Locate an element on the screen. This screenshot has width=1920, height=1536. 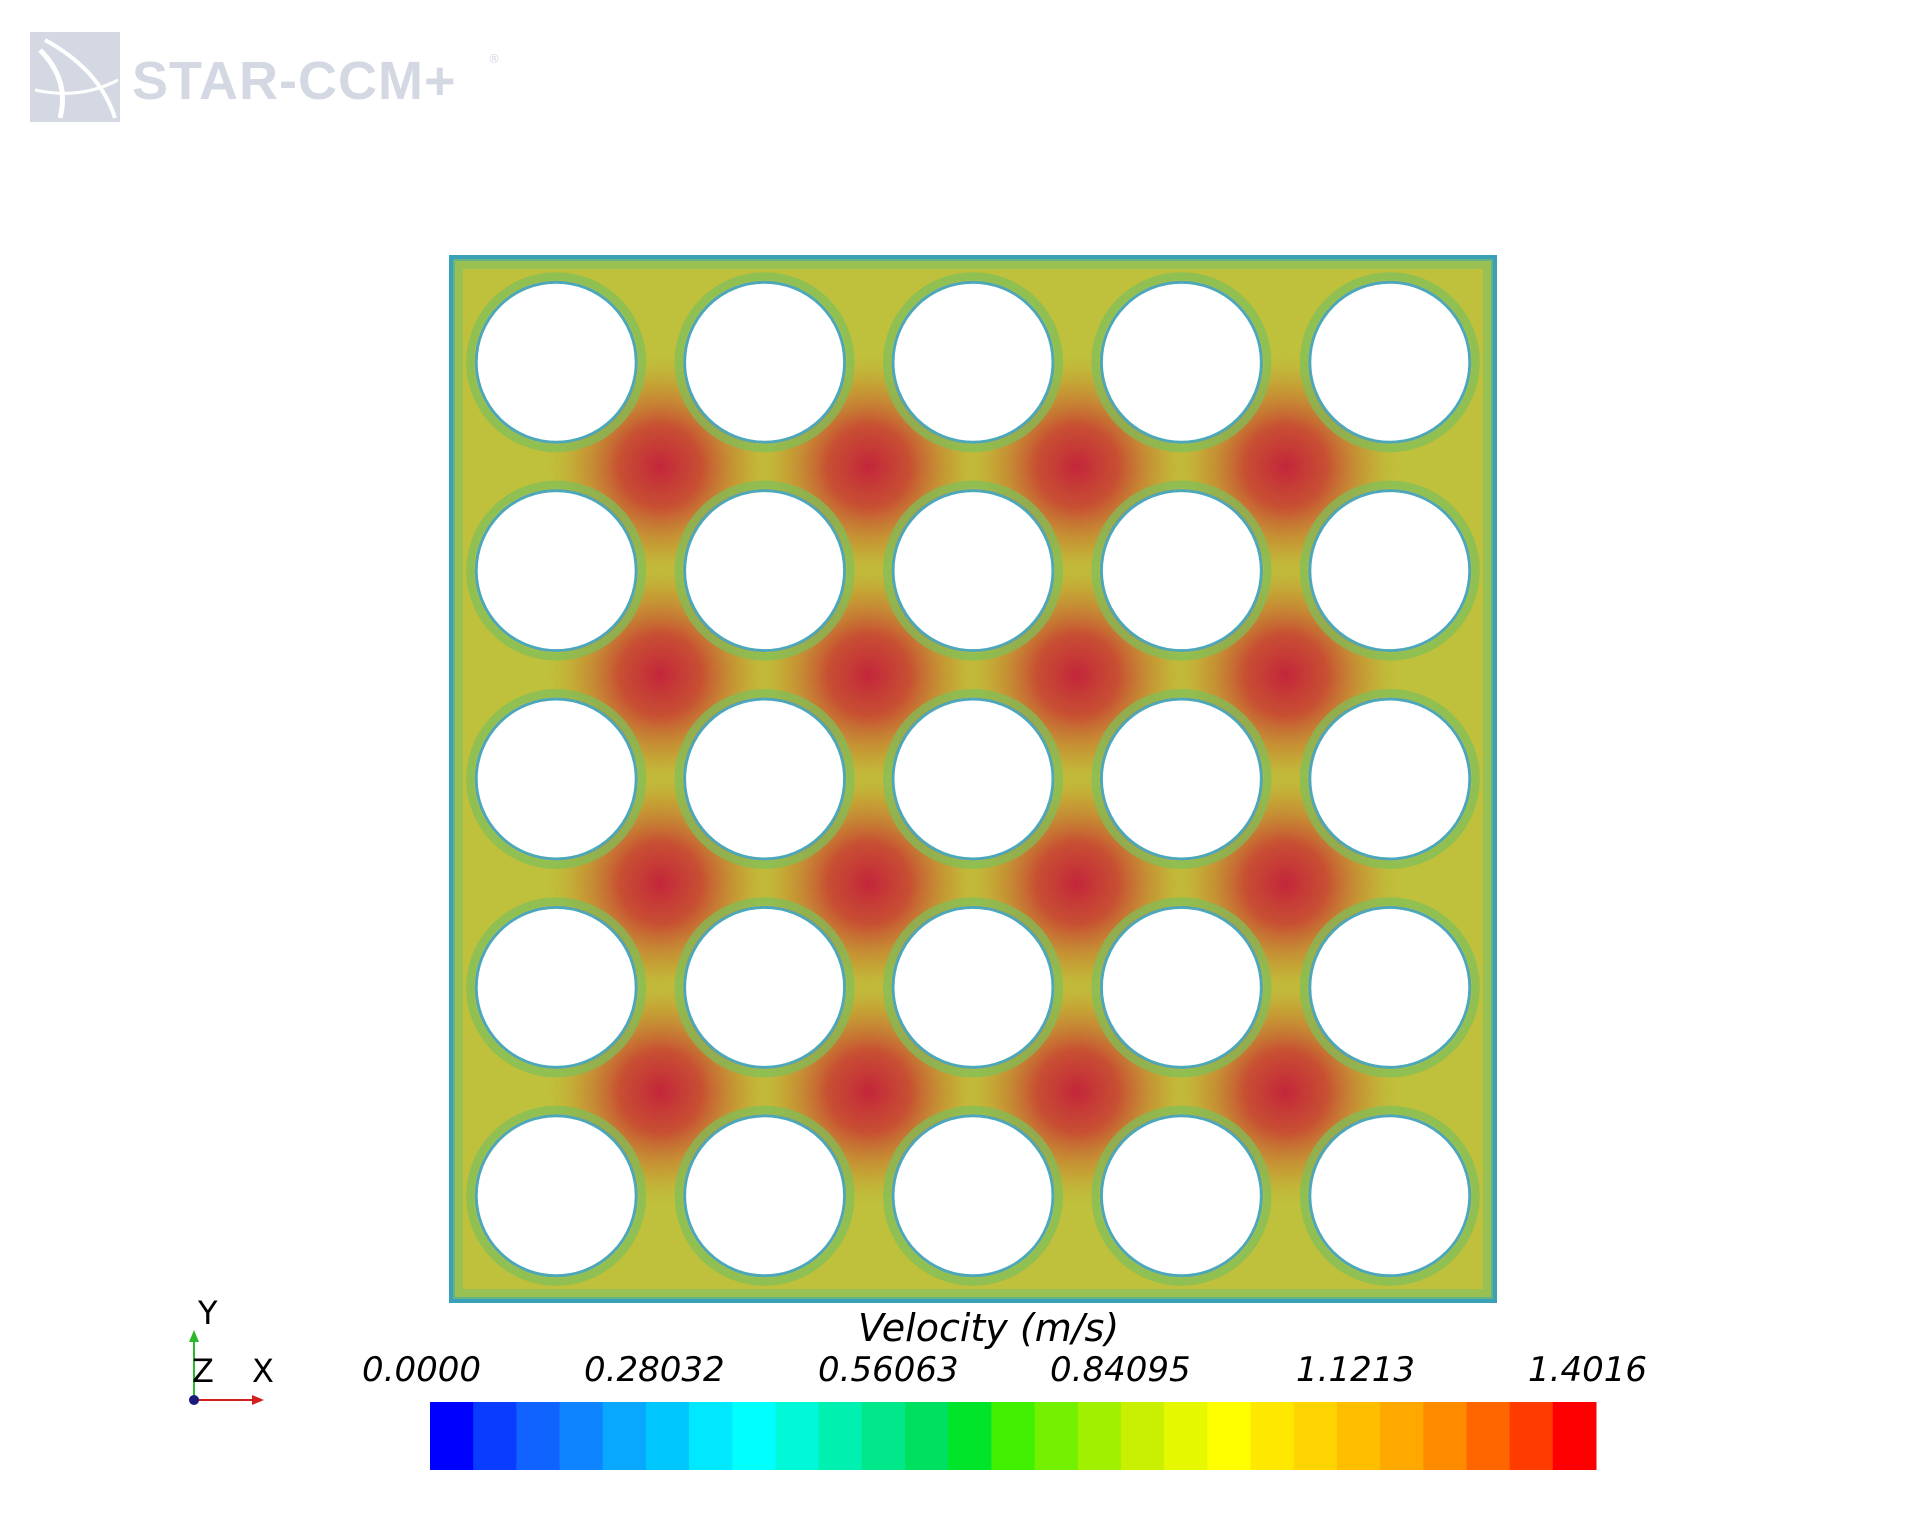
logo-emblem is located at coordinates (75, 77).